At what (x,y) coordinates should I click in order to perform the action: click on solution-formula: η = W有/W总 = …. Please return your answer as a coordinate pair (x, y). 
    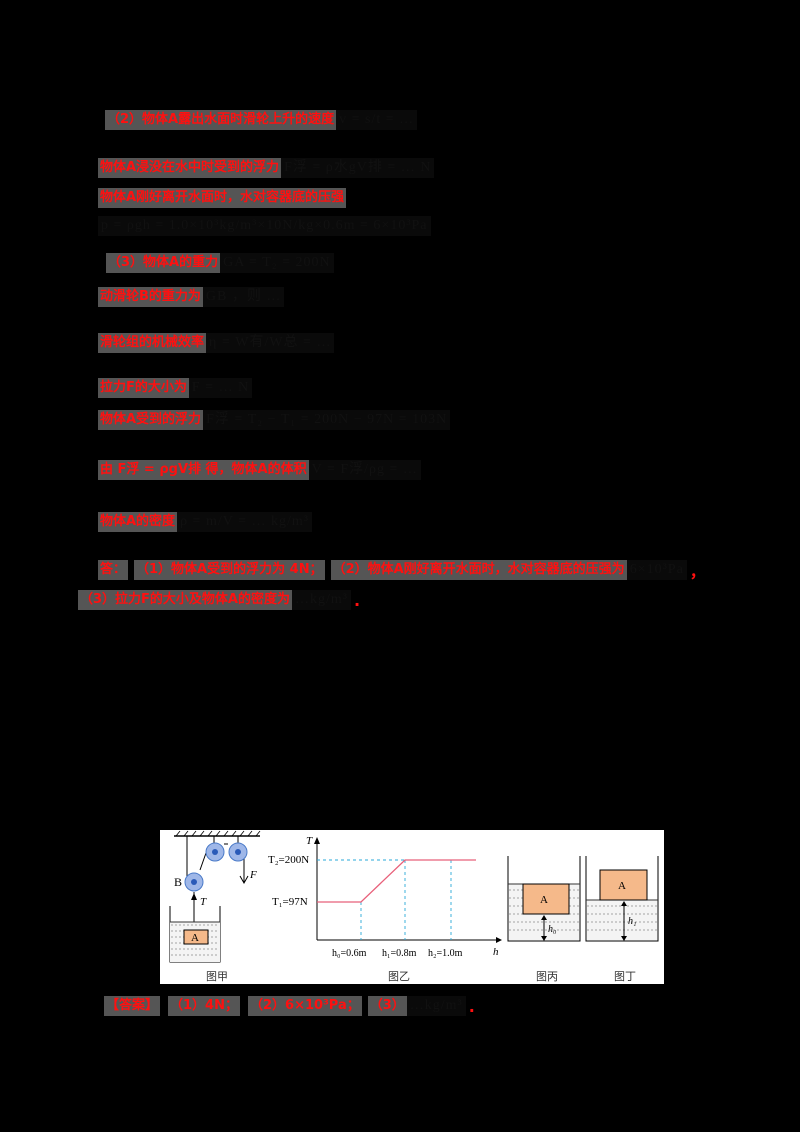
    Looking at the image, I should click on (270, 343).